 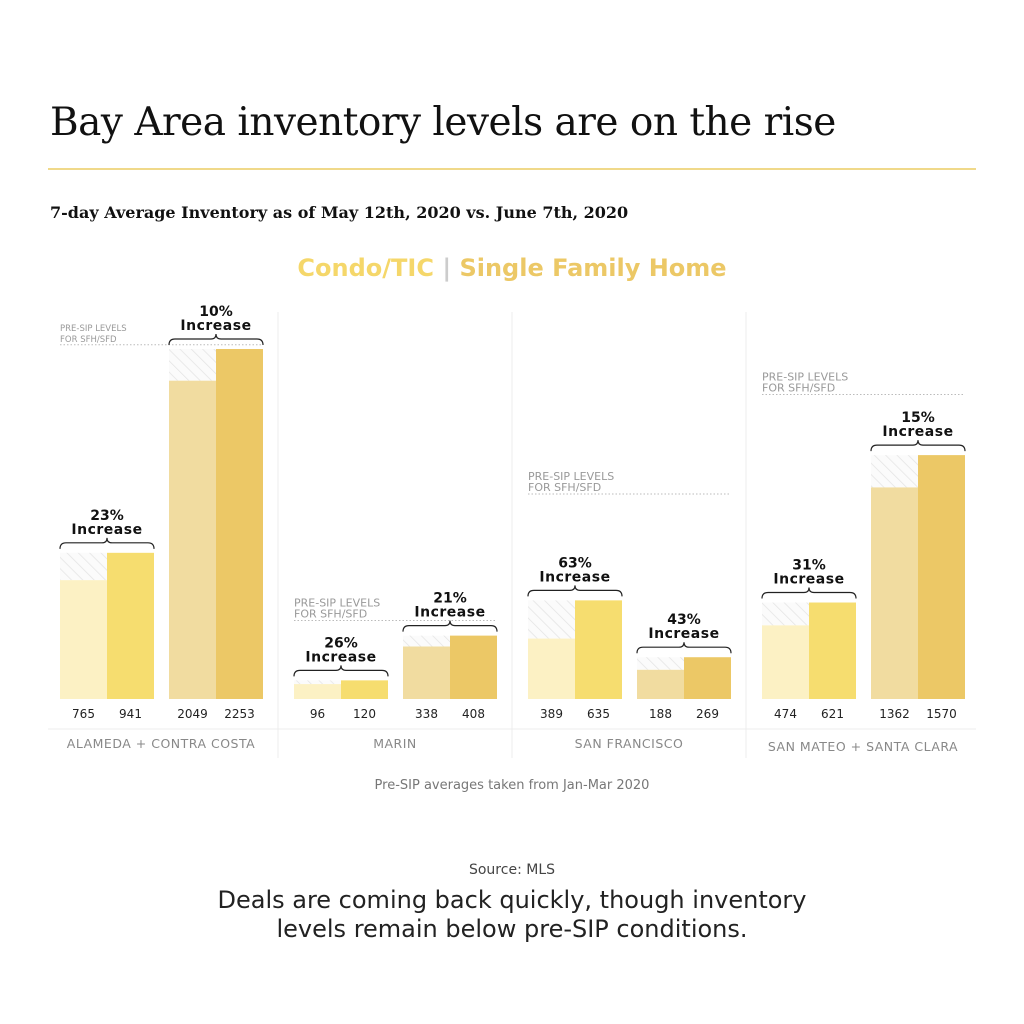 I want to click on category-label: SAN MATEO + SANTA CLARA, so click(x=863, y=746).